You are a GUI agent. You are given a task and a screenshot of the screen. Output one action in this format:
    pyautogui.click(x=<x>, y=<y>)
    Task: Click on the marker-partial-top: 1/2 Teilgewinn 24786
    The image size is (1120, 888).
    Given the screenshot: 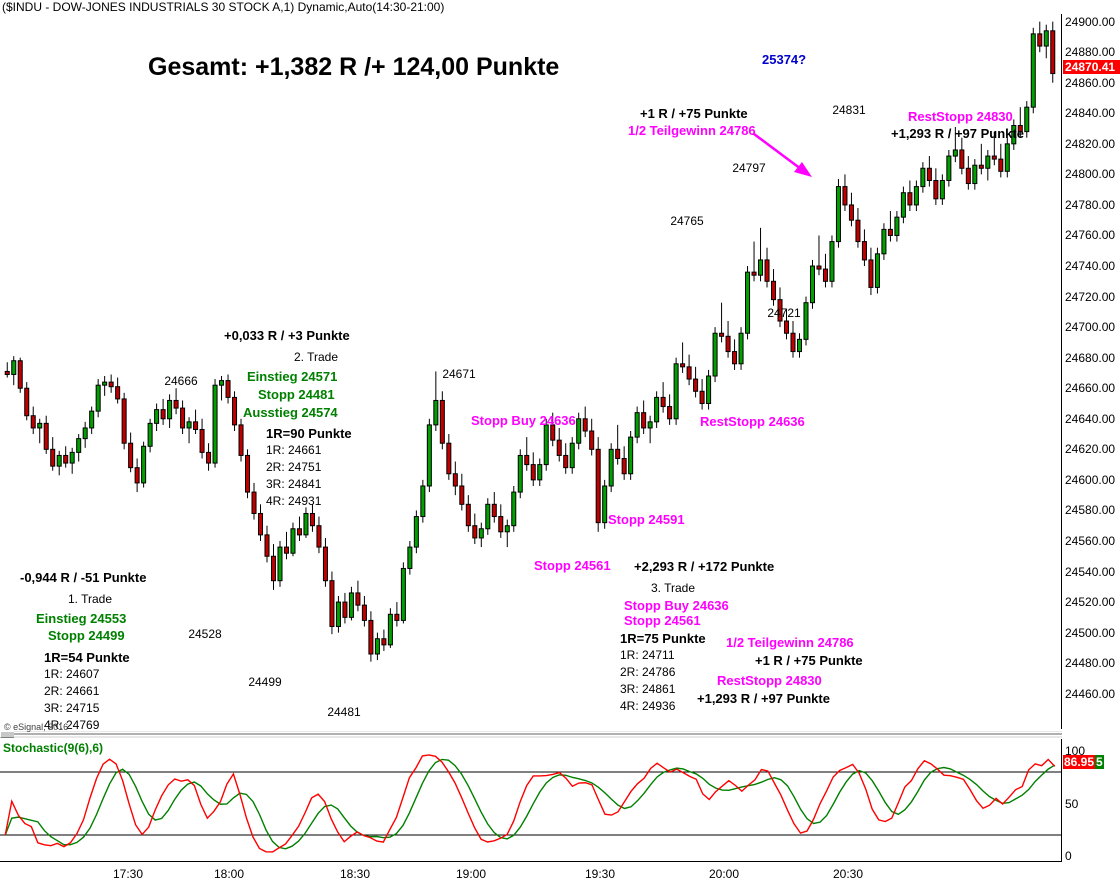 What is the action you would take?
    pyautogui.click(x=692, y=130)
    